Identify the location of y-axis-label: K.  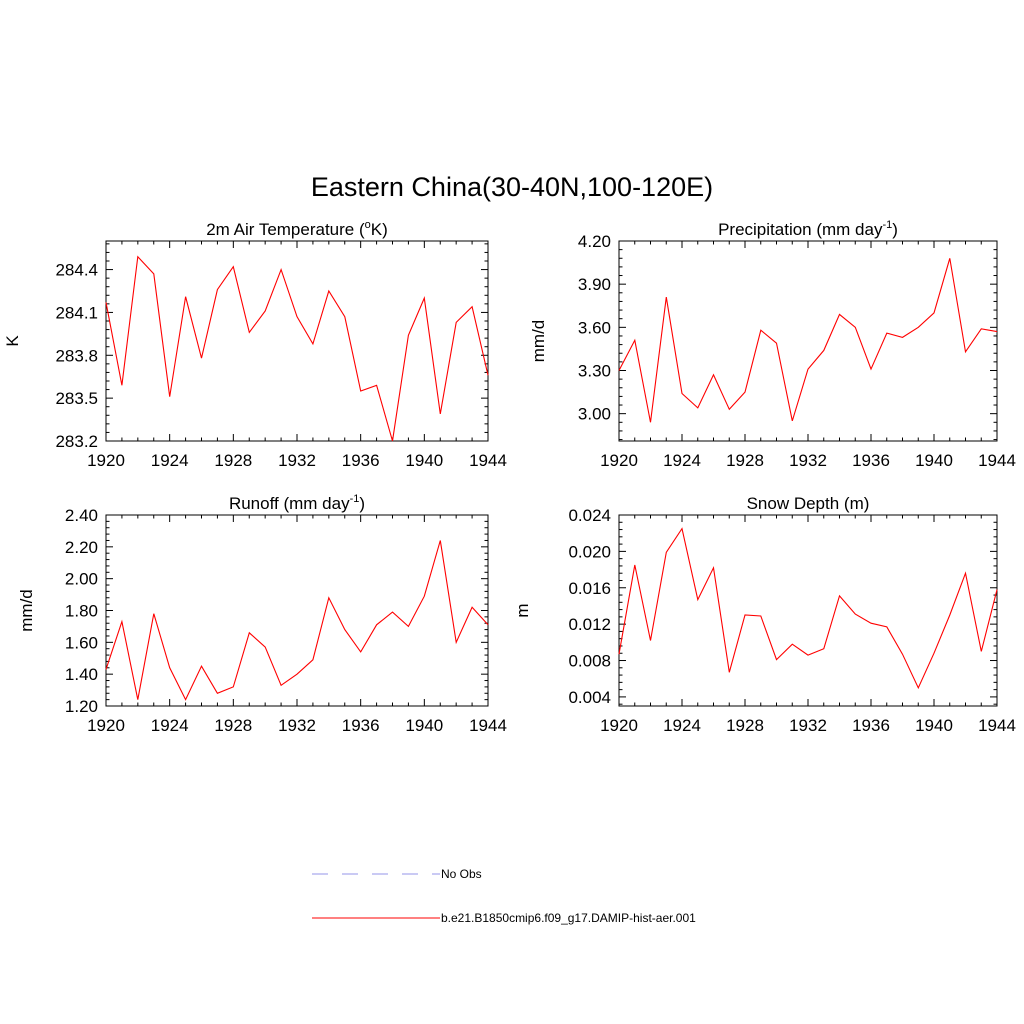
(12, 341).